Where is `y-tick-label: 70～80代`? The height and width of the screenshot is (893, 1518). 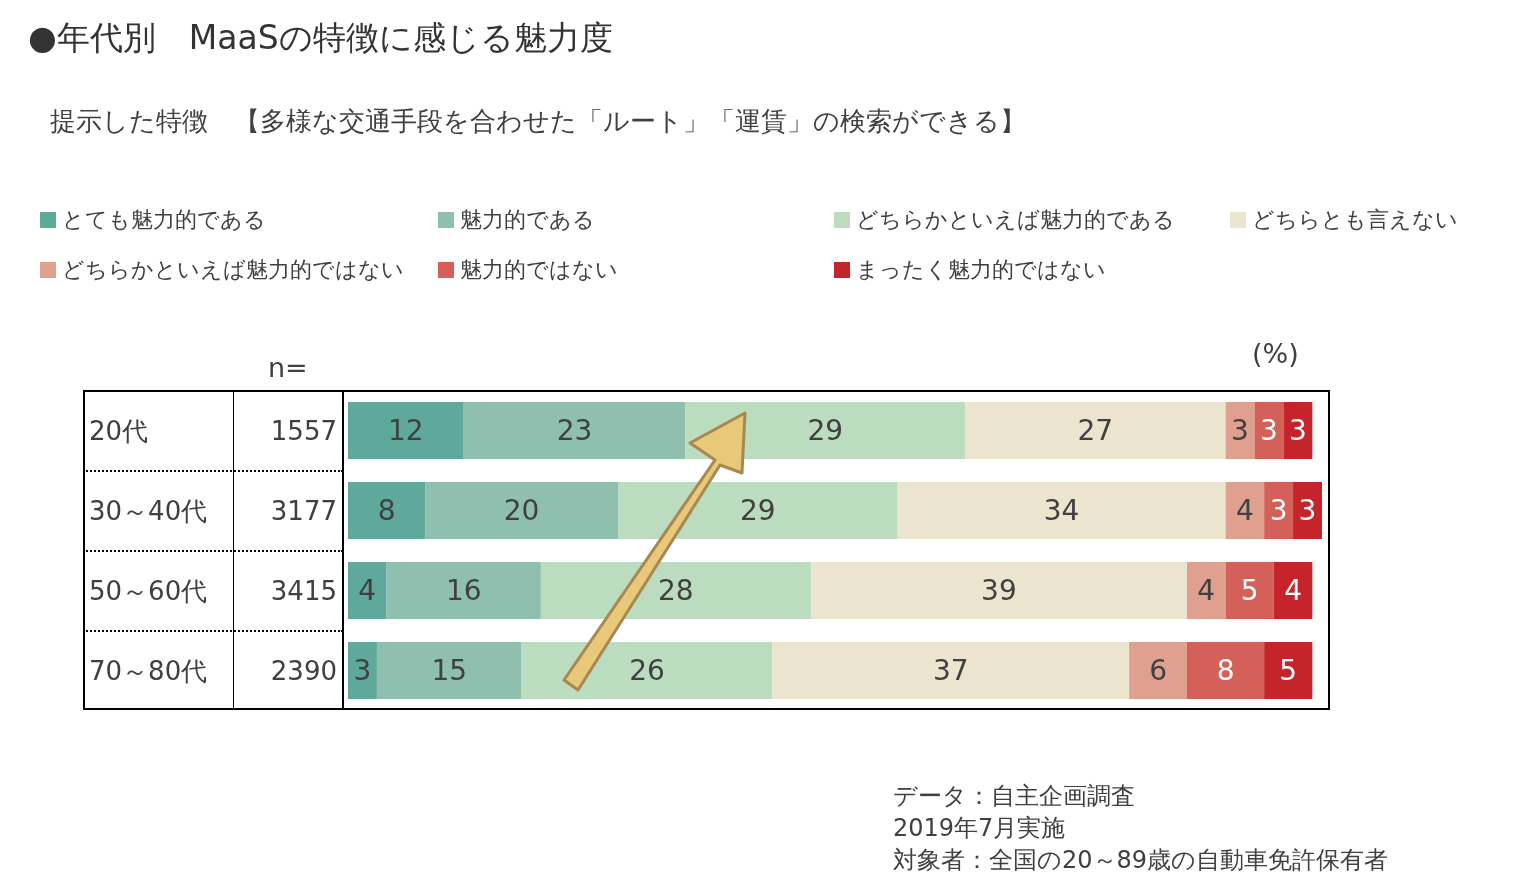
y-tick-label: 70～80代 is located at coordinates (148, 671).